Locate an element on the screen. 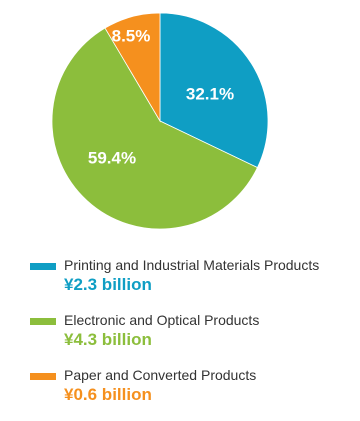 The width and height of the screenshot is (360, 421). legend-value-paper: ¥0.6 billion is located at coordinates (108, 394).